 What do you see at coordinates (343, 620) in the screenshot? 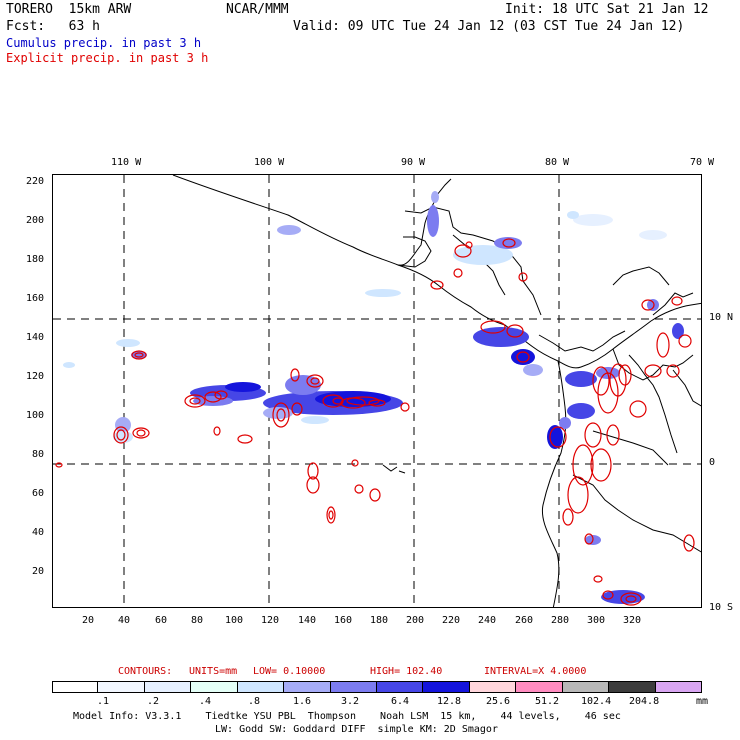
I see `x-tick-160: 160` at bounding box center [343, 620].